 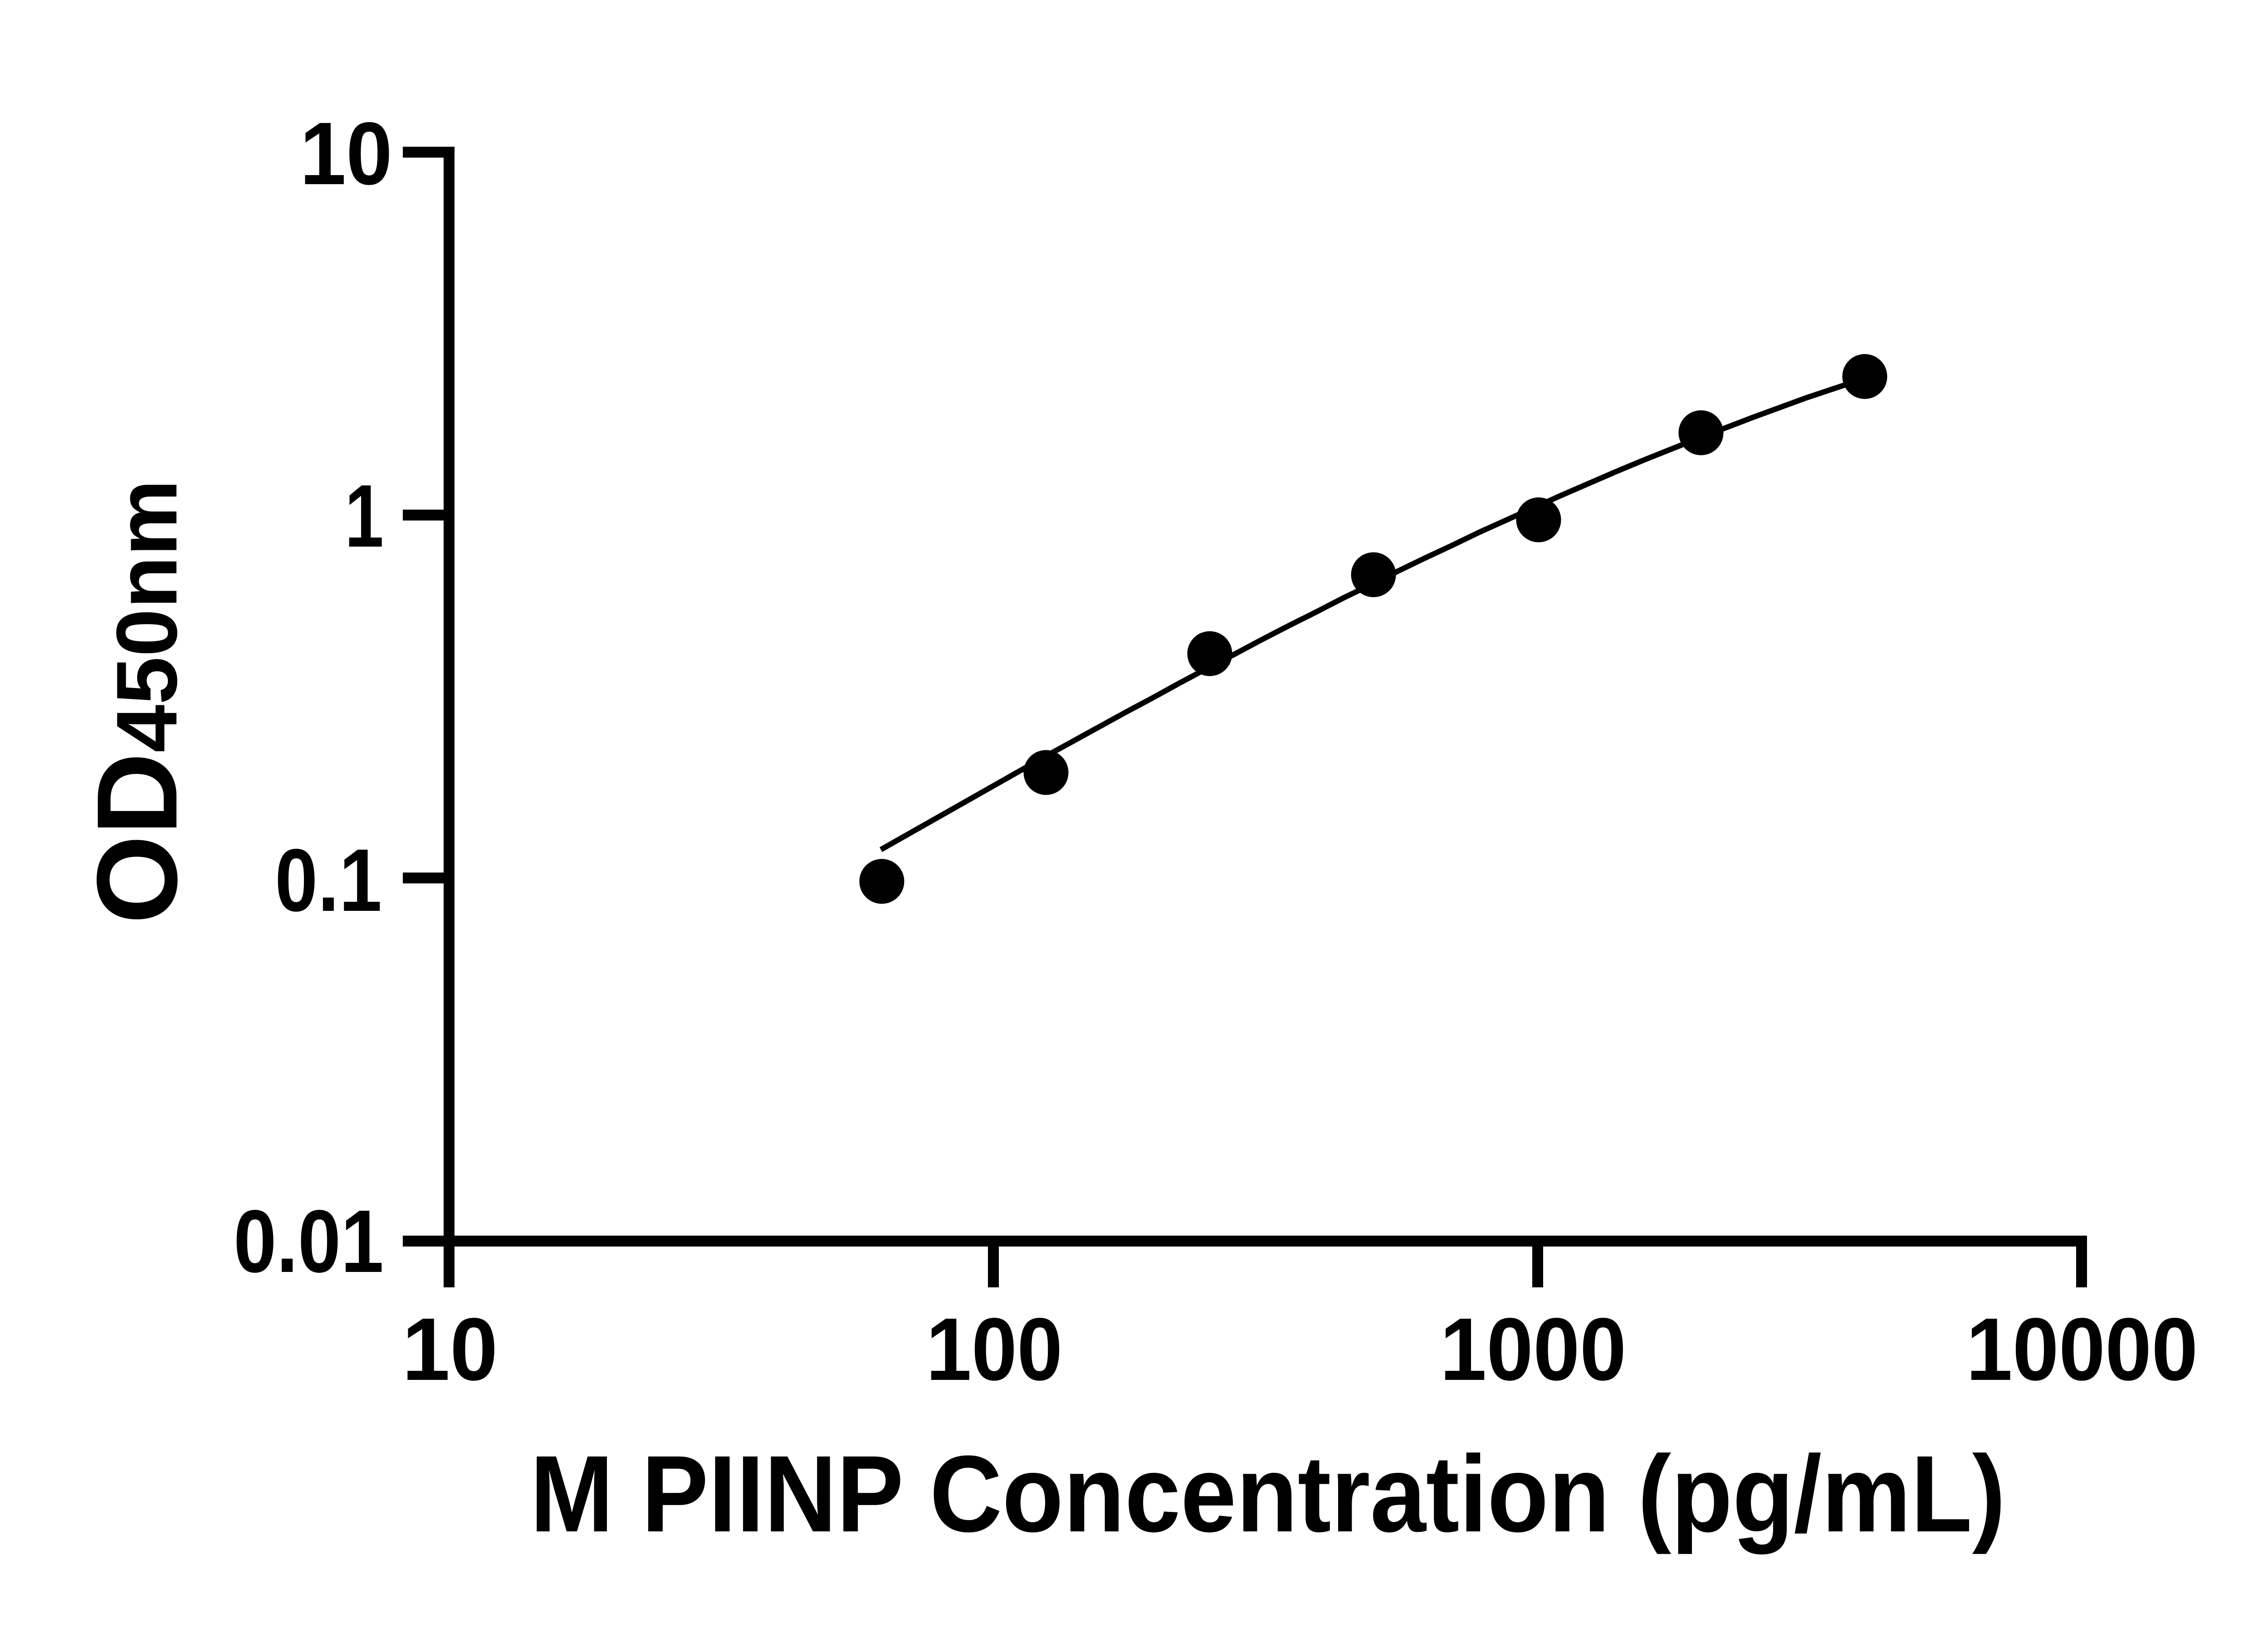 I want to click on svg-text: M PIINP Concentration (pg/mL), so click(x=1268, y=1494).